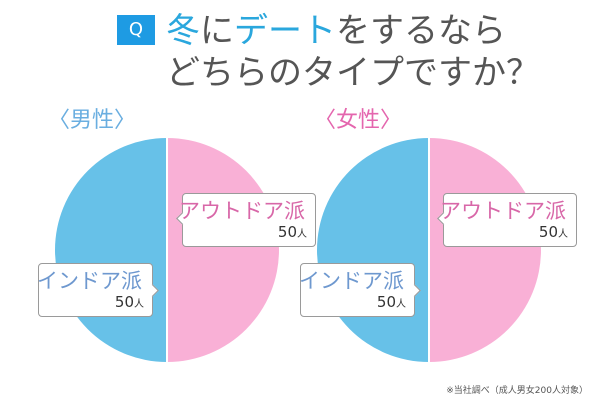 The height and width of the screenshot is (400, 600). I want to click on female-outdoor-callout: アウトドア派 50人, so click(507, 220).